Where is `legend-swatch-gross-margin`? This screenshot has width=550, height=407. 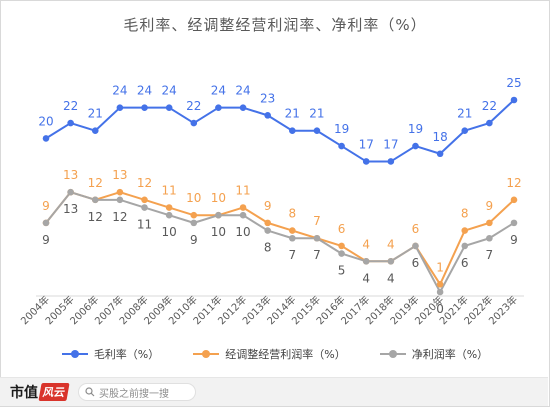 legend-swatch-gross-margin is located at coordinates (74, 354).